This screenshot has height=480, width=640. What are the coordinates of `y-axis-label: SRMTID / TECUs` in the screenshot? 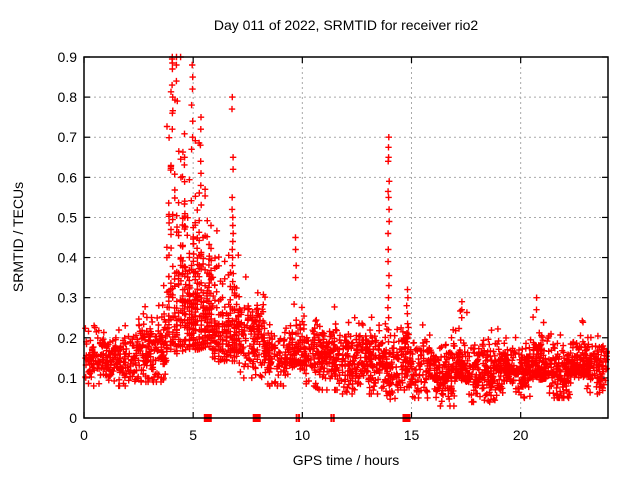 It's located at (18, 237).